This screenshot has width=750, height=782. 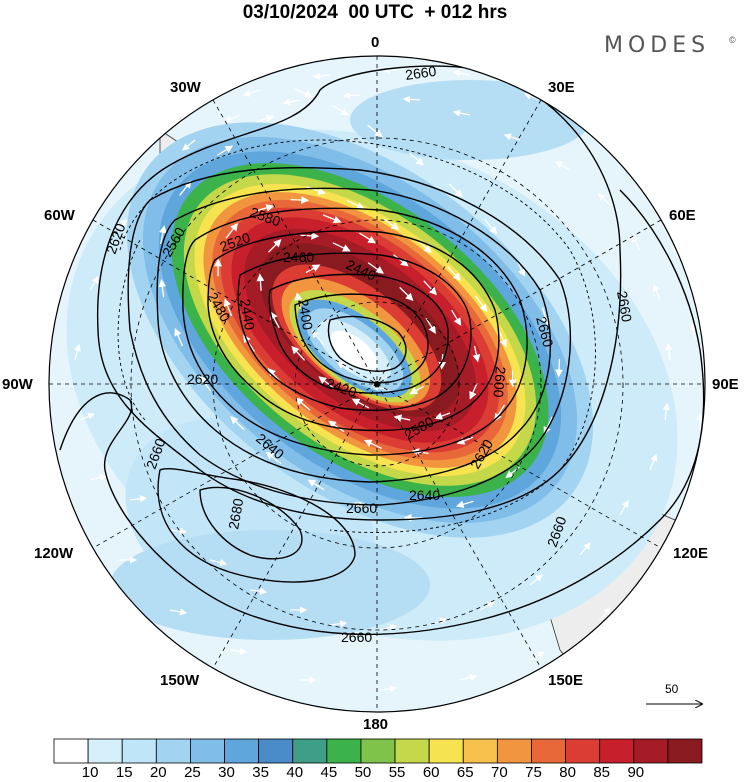 What do you see at coordinates (185, 87) in the screenshot?
I see `lon-label-30w: 30W` at bounding box center [185, 87].